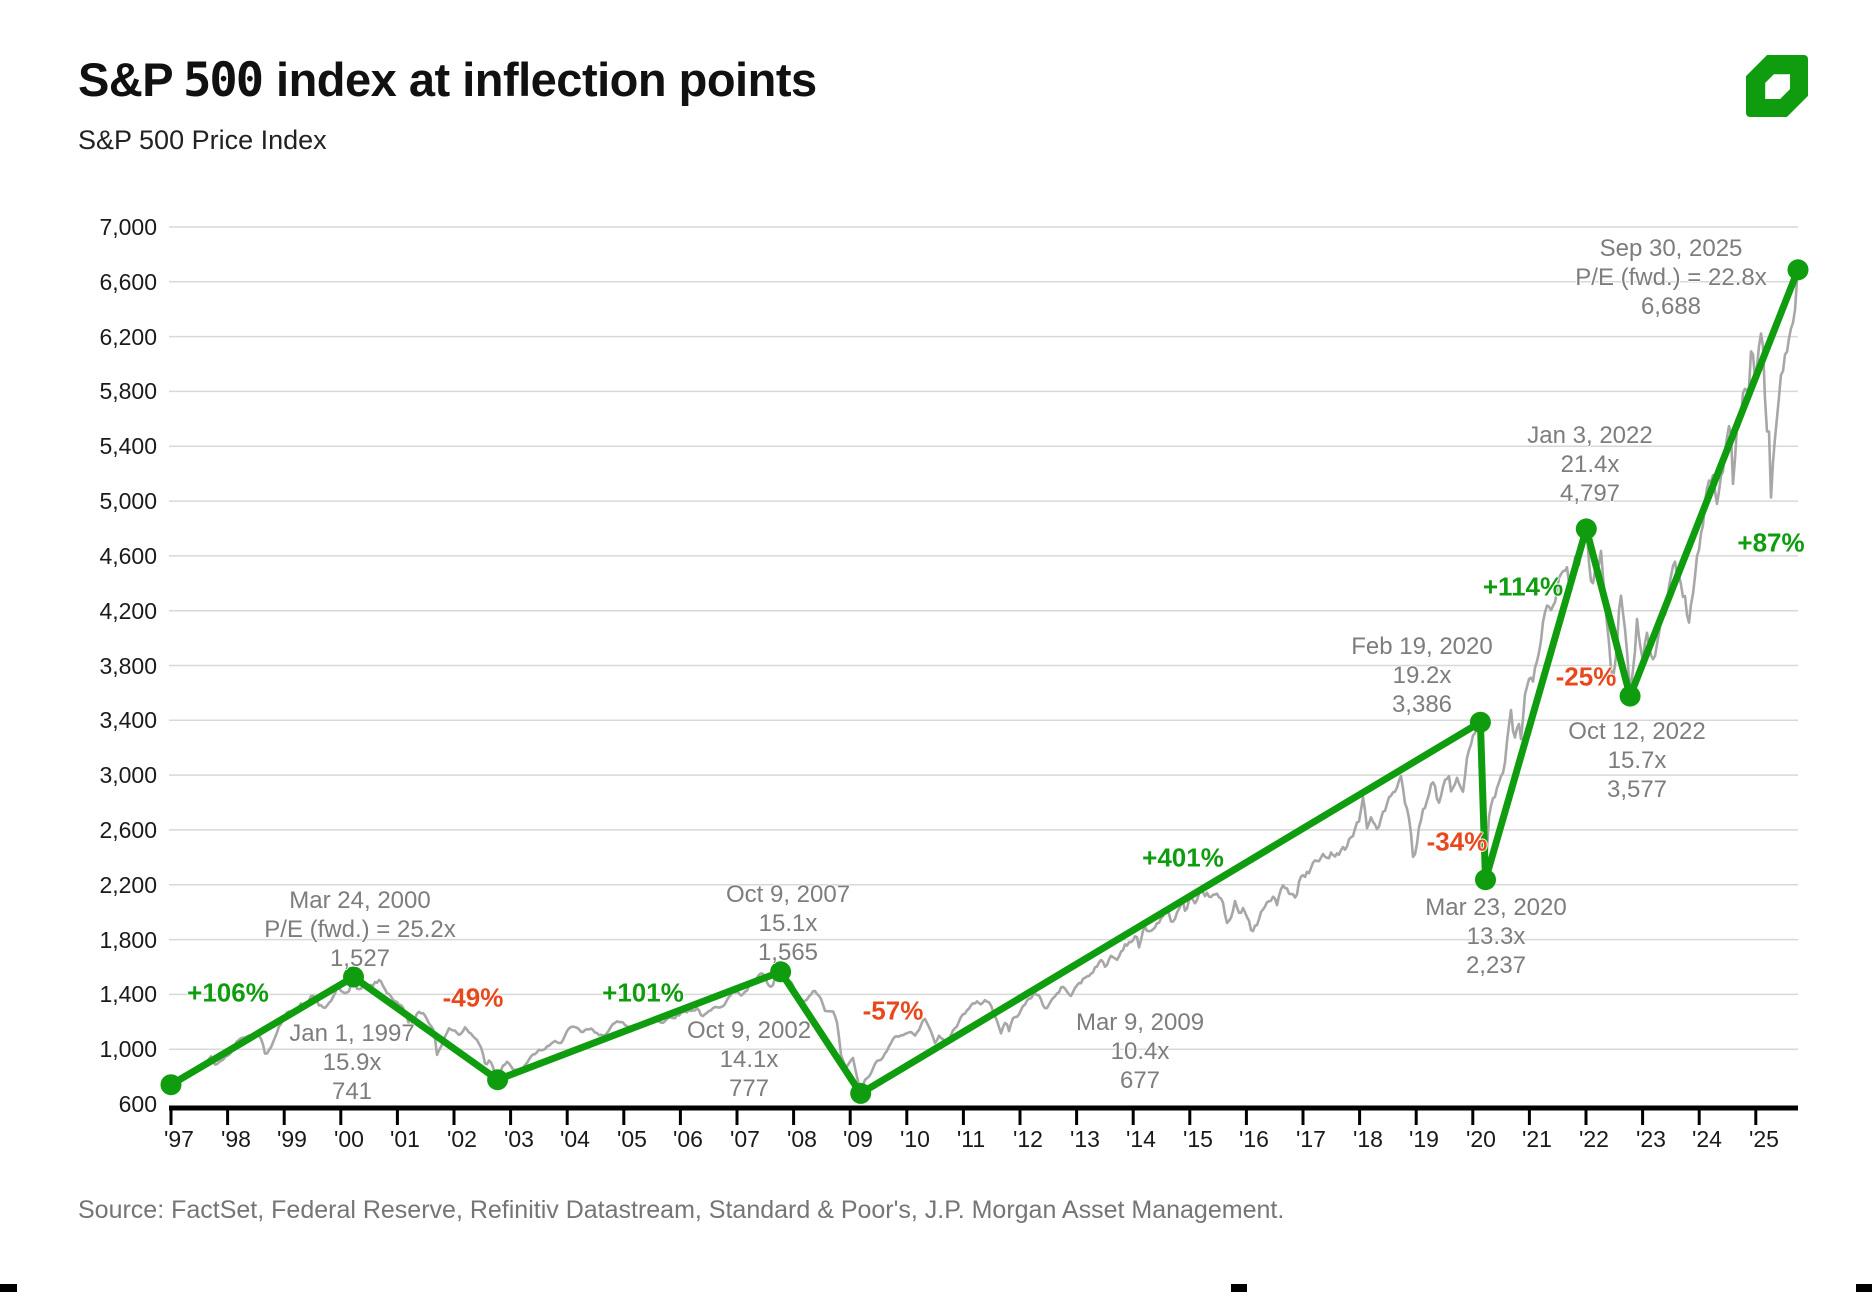 This screenshot has width=1872, height=1292. Describe the element at coordinates (963, 1117) in the screenshot. I see `x-axis-ticks` at that location.